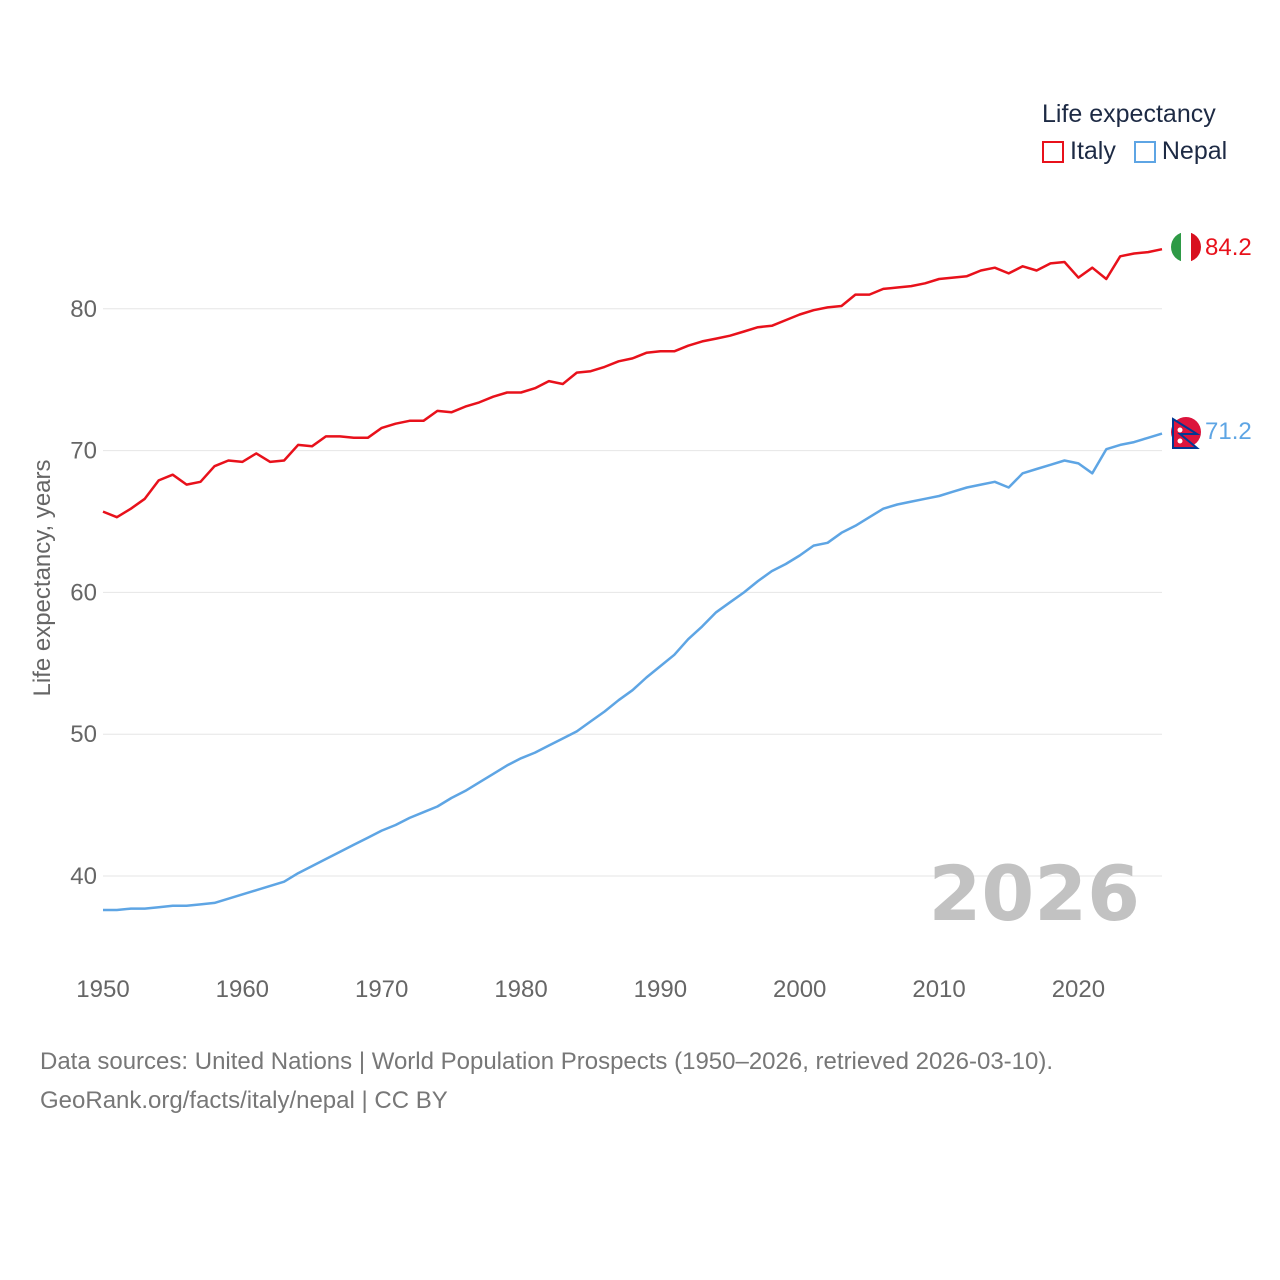  What do you see at coordinates (590, 989) in the screenshot?
I see `x-tick-labels: 1950 1960 1970 1980 1990 2000 2010 2020` at bounding box center [590, 989].